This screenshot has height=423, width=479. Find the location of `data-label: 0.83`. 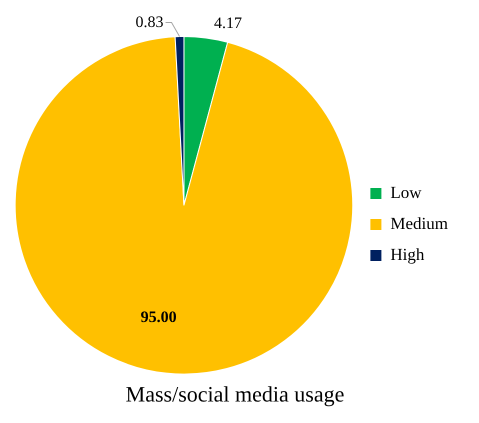

data-label: 0.83 is located at coordinates (150, 22).